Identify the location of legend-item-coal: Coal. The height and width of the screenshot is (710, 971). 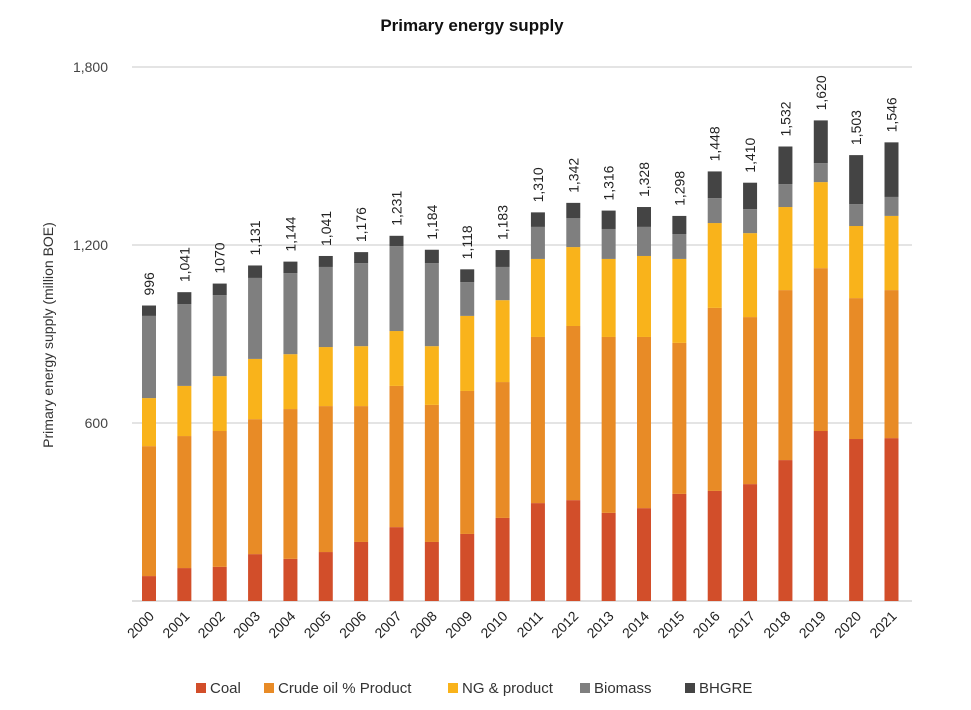
(218, 688).